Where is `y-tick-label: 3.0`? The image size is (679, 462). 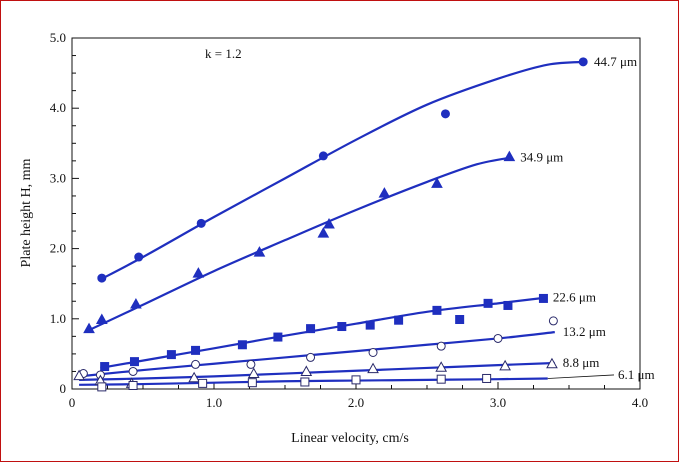
y-tick-label: 3.0 is located at coordinates (58, 177).